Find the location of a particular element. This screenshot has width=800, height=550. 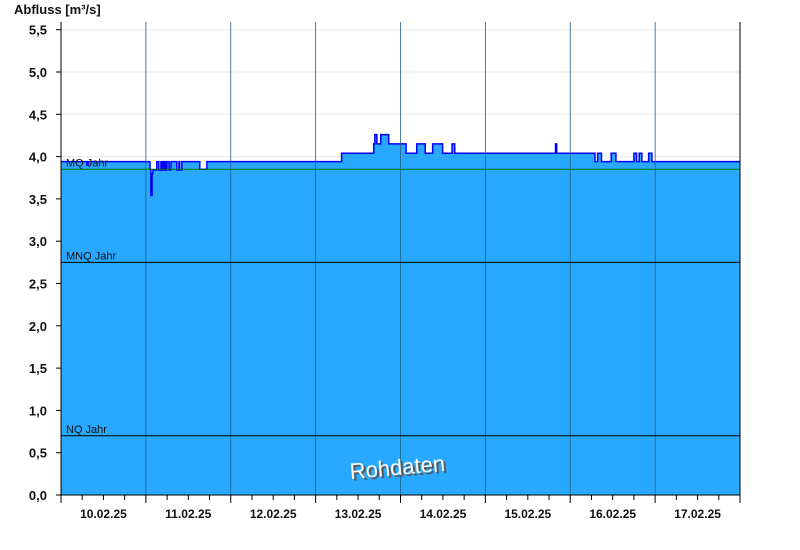

y-tick-label: 5,5 is located at coordinates (38, 30).